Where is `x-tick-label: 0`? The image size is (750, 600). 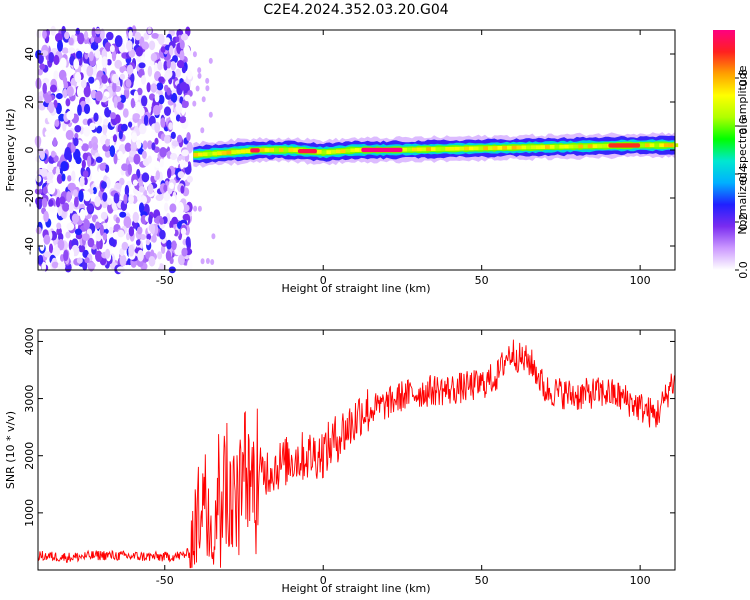
x-tick-label: 0 is located at coordinates (323, 580).